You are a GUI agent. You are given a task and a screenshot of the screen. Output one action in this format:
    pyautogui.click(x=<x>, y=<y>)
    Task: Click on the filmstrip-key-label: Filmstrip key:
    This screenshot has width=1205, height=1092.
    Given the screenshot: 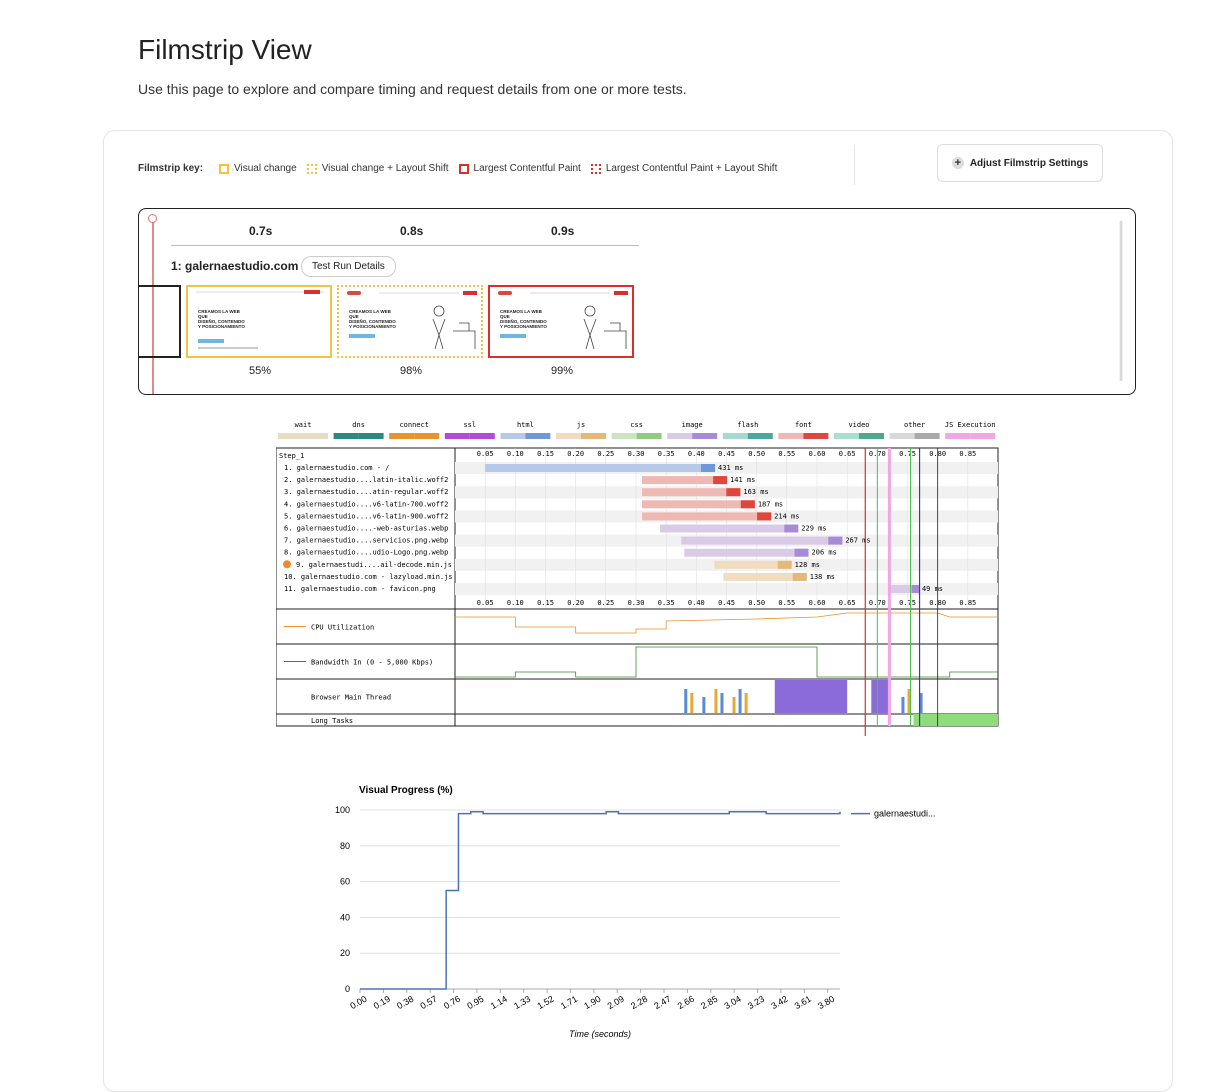 What is the action you would take?
    pyautogui.click(x=171, y=168)
    